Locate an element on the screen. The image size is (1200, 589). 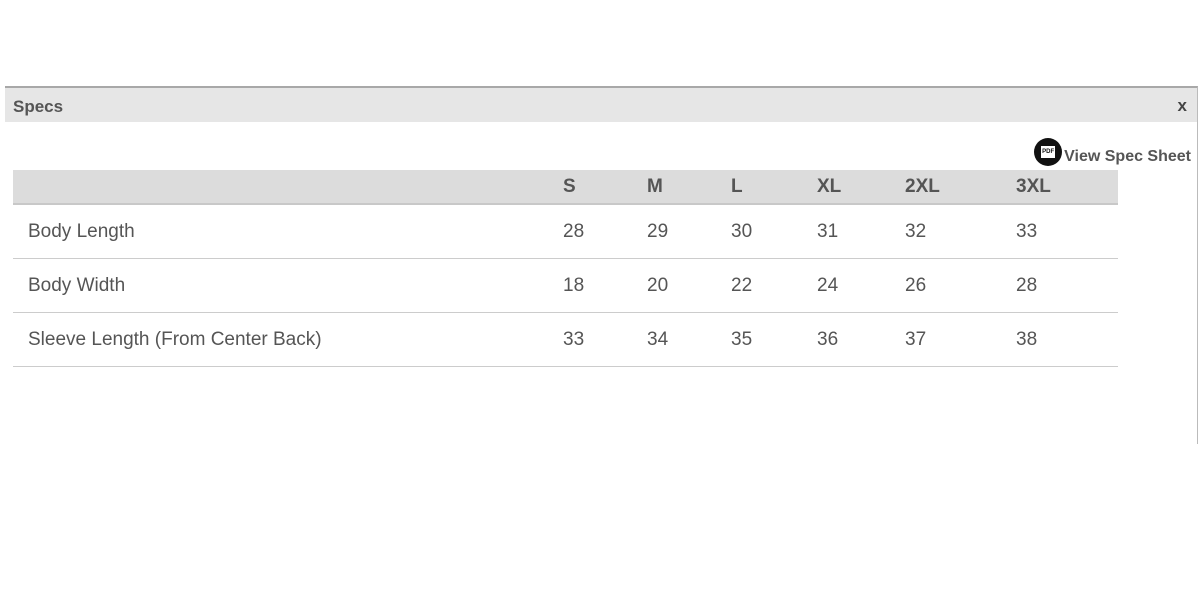
row-label: Sleeve Length (From Center Back) is located at coordinates (288, 339).